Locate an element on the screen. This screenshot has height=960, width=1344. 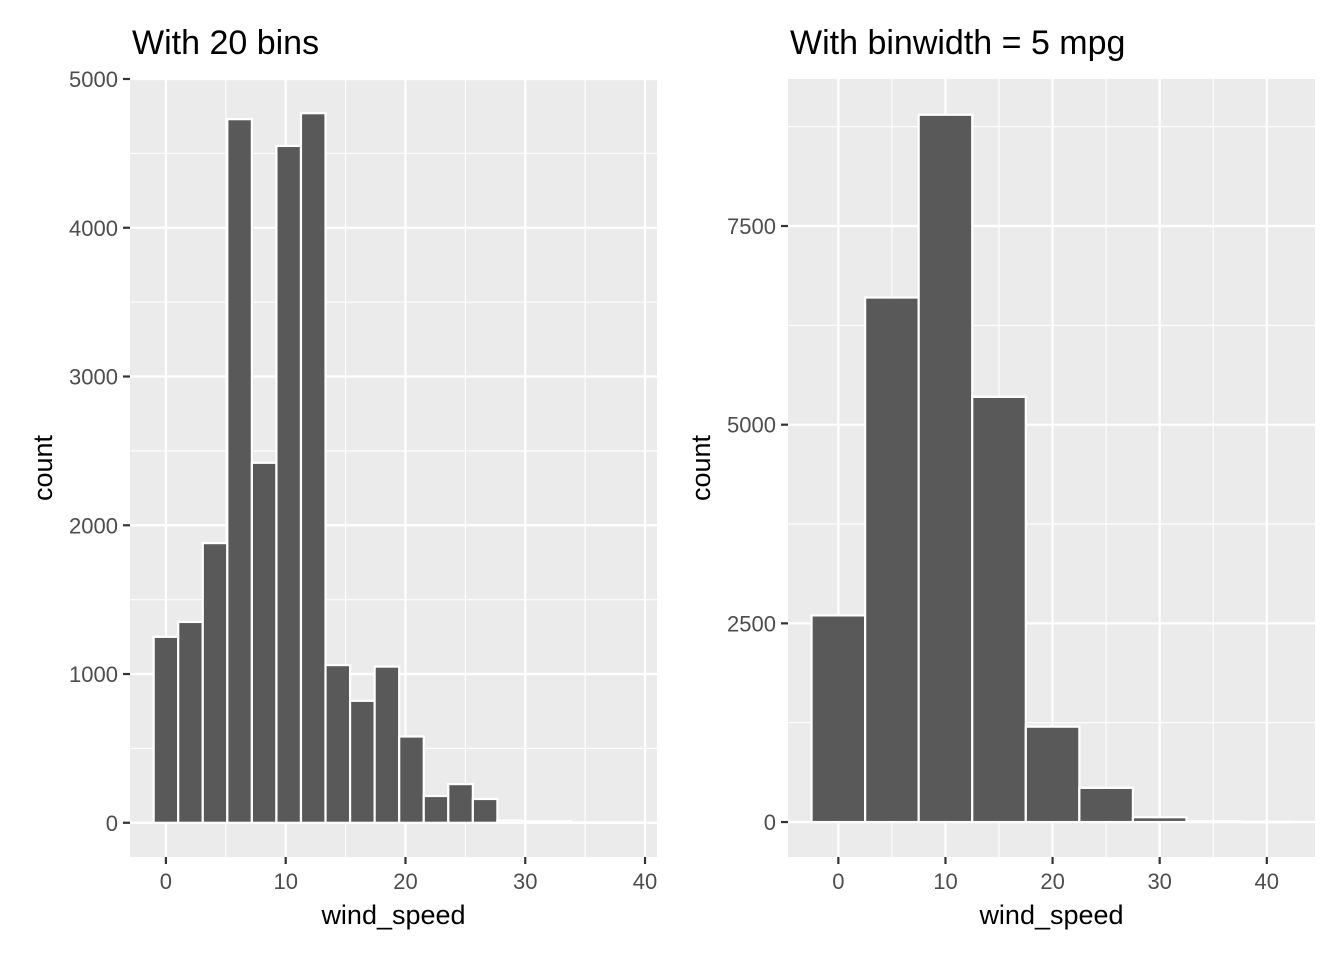
y-tick-label: 7500 is located at coordinates (751, 226).